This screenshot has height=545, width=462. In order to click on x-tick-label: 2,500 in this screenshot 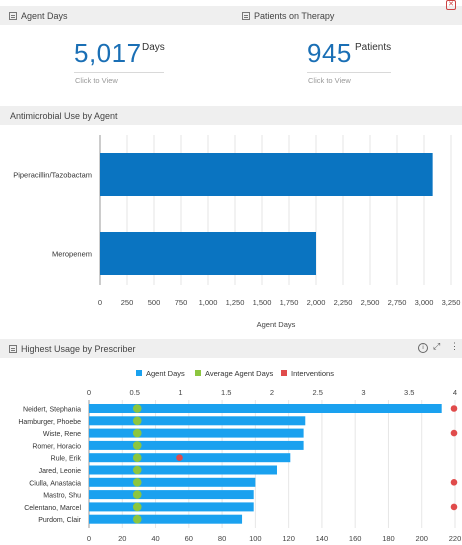, I will do `click(370, 302)`.